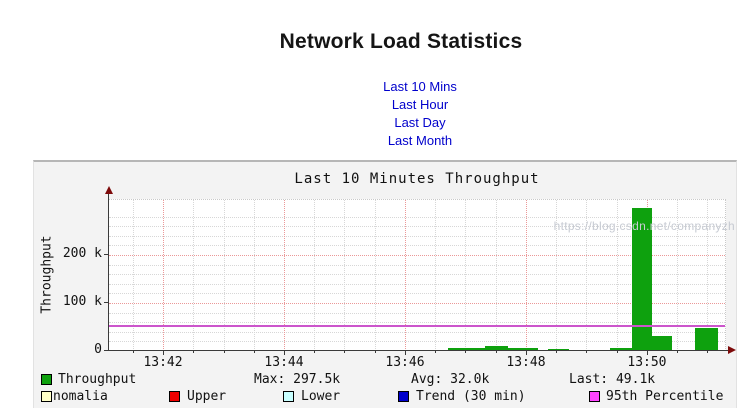  I want to click on page-title: Network Load Statistics, so click(401, 41).